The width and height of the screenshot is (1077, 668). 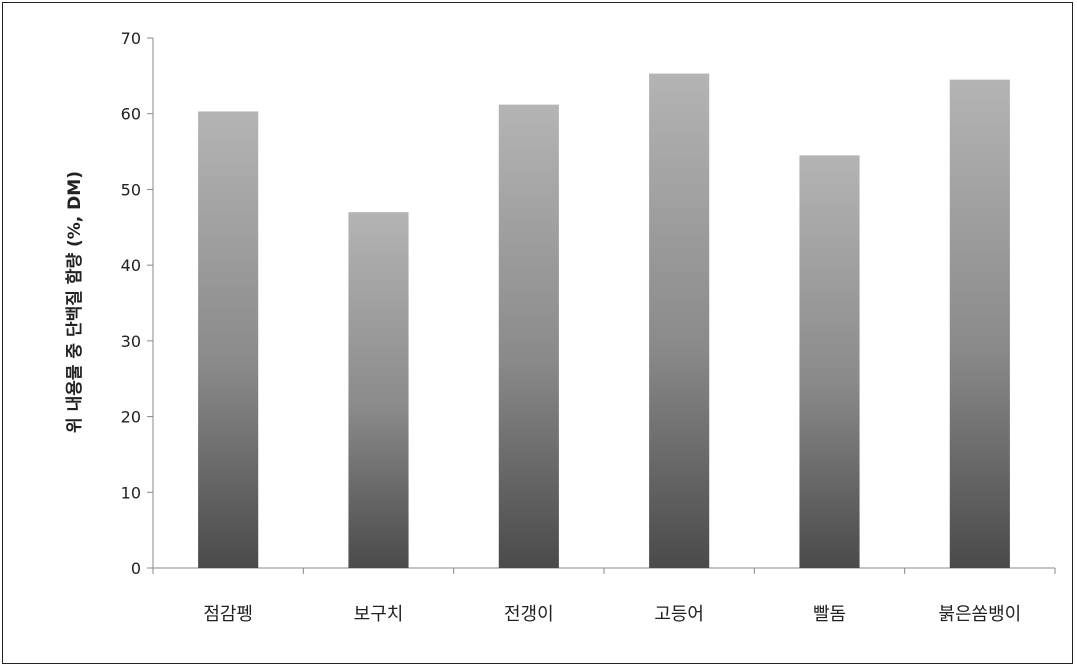 What do you see at coordinates (131, 189) in the screenshot?
I see `y-tick-label: 50` at bounding box center [131, 189].